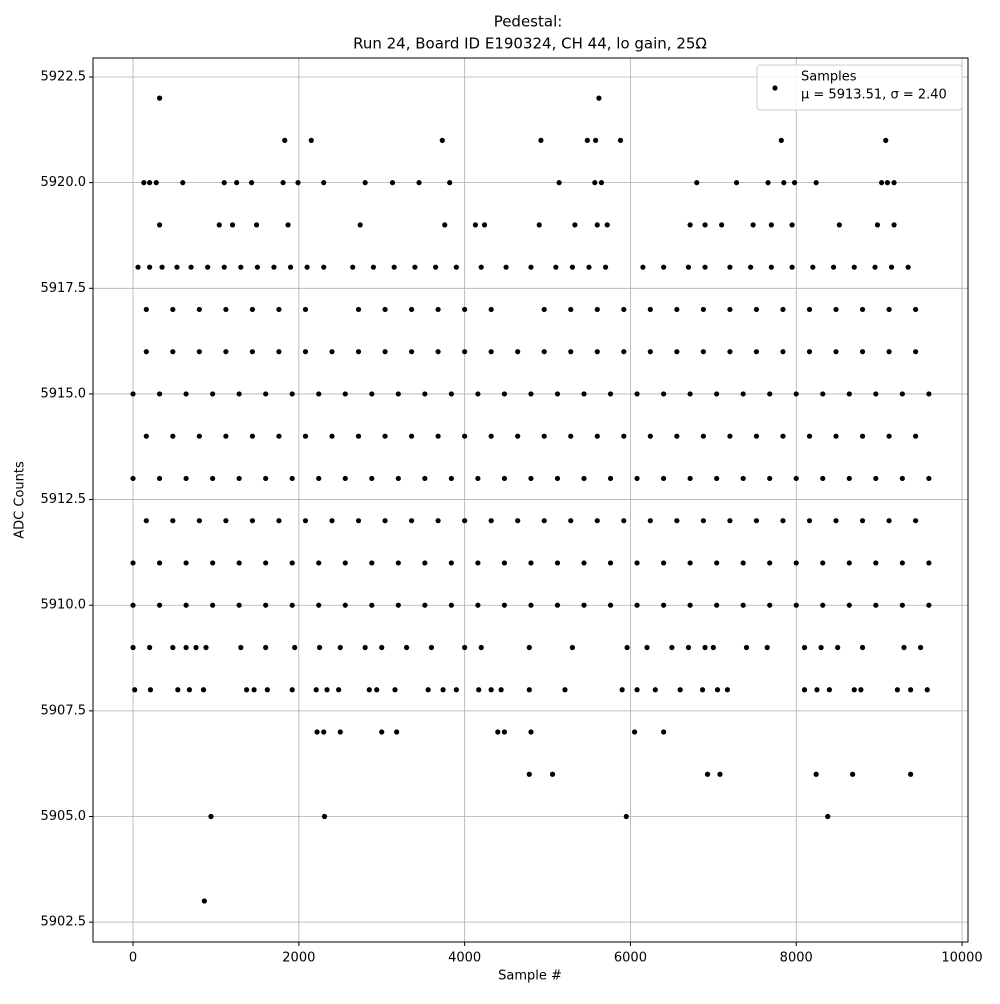  I want to click on y-tick-label: 5902.5, so click(64, 922).